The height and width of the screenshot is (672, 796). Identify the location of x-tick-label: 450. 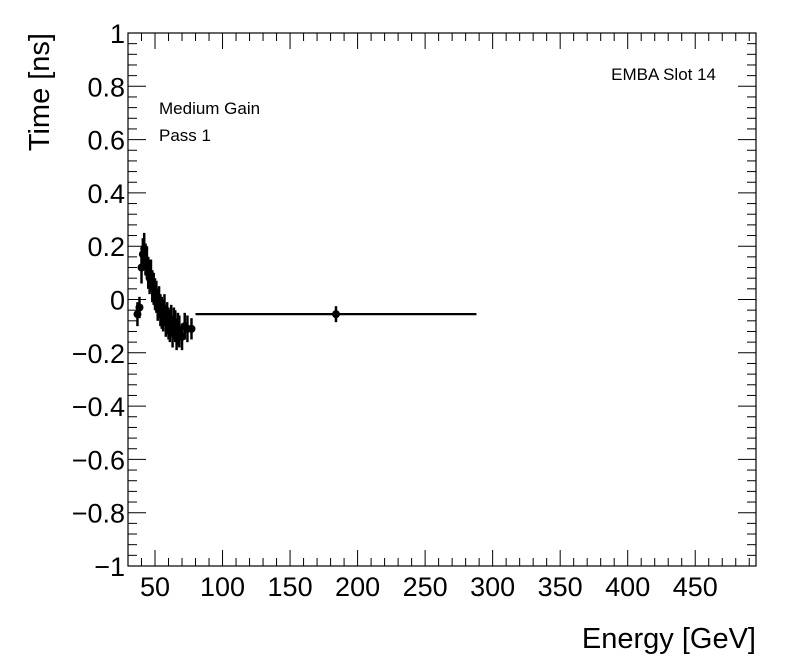
(695, 587).